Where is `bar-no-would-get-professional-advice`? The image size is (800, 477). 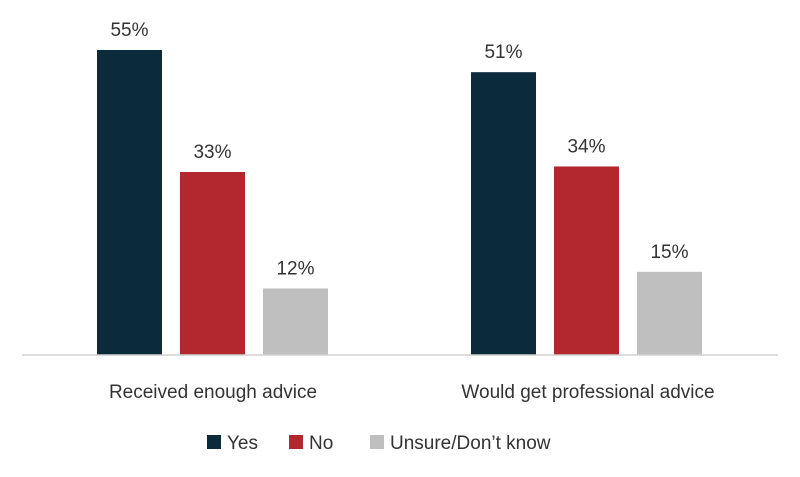
bar-no-would-get-professional-advice is located at coordinates (586, 260).